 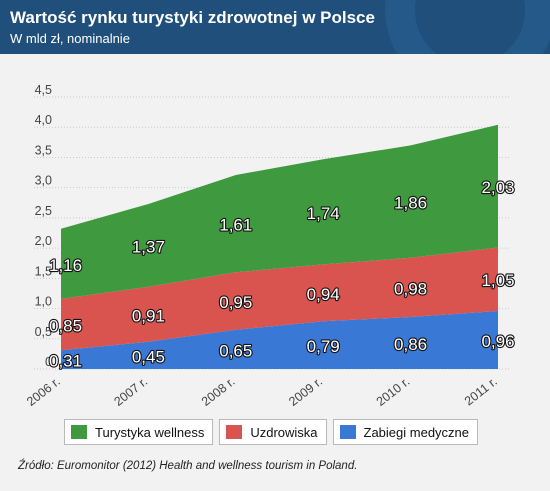 I want to click on data-label: 1,05, so click(x=497, y=280).